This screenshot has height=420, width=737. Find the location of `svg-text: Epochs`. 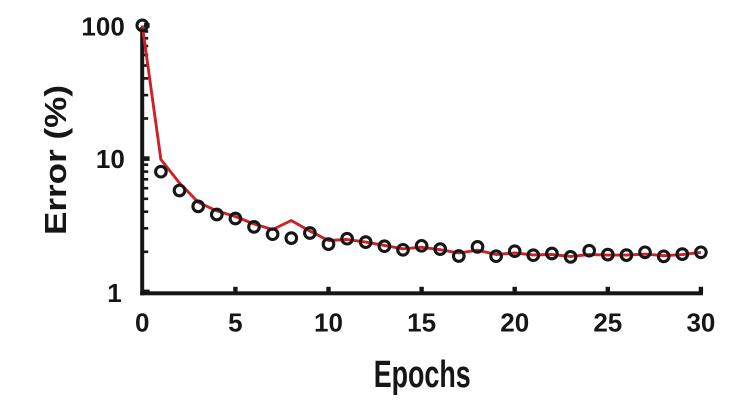

svg-text: Epochs is located at coordinates (422, 375).